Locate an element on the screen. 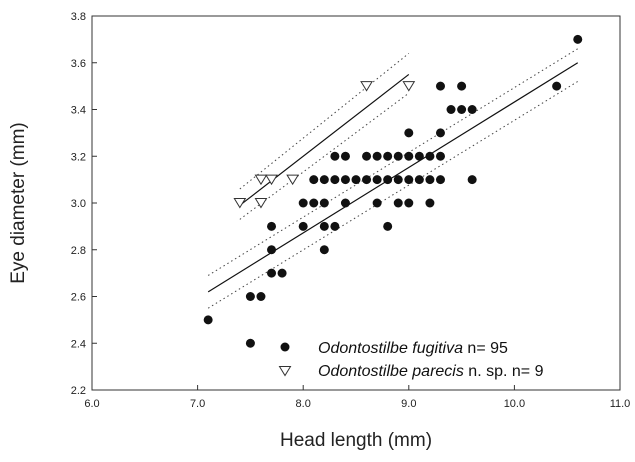 This screenshot has height=462, width=635. x-axis-ticks: 6.0 7.0 8.0 9.0 10.0 11.0 is located at coordinates (357, 397).